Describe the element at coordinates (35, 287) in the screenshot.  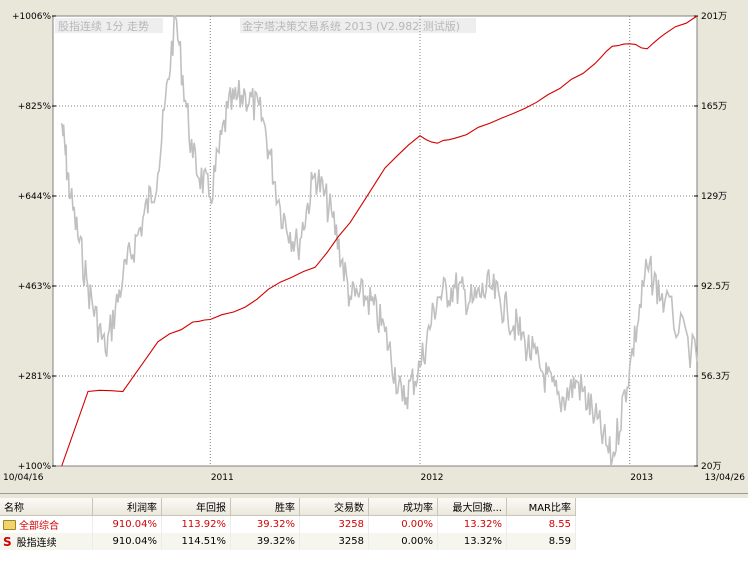
I see `left-axis-tick-label: +463%` at that location.